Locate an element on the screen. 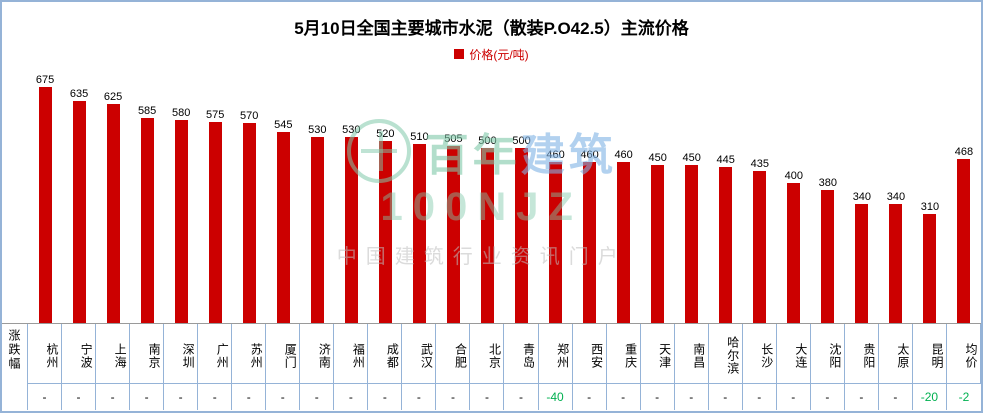 This screenshot has height=413, width=983. change-value-cell: -20 is located at coordinates (930, 397).